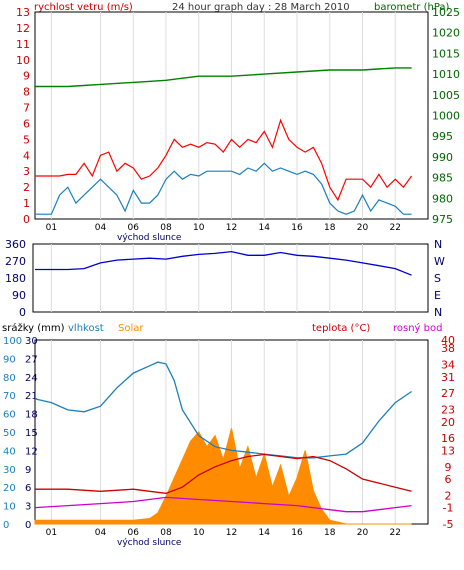  What do you see at coordinates (19, 295) in the screenshot?
I see `direction-tick-label: 90` at bounding box center [19, 295].